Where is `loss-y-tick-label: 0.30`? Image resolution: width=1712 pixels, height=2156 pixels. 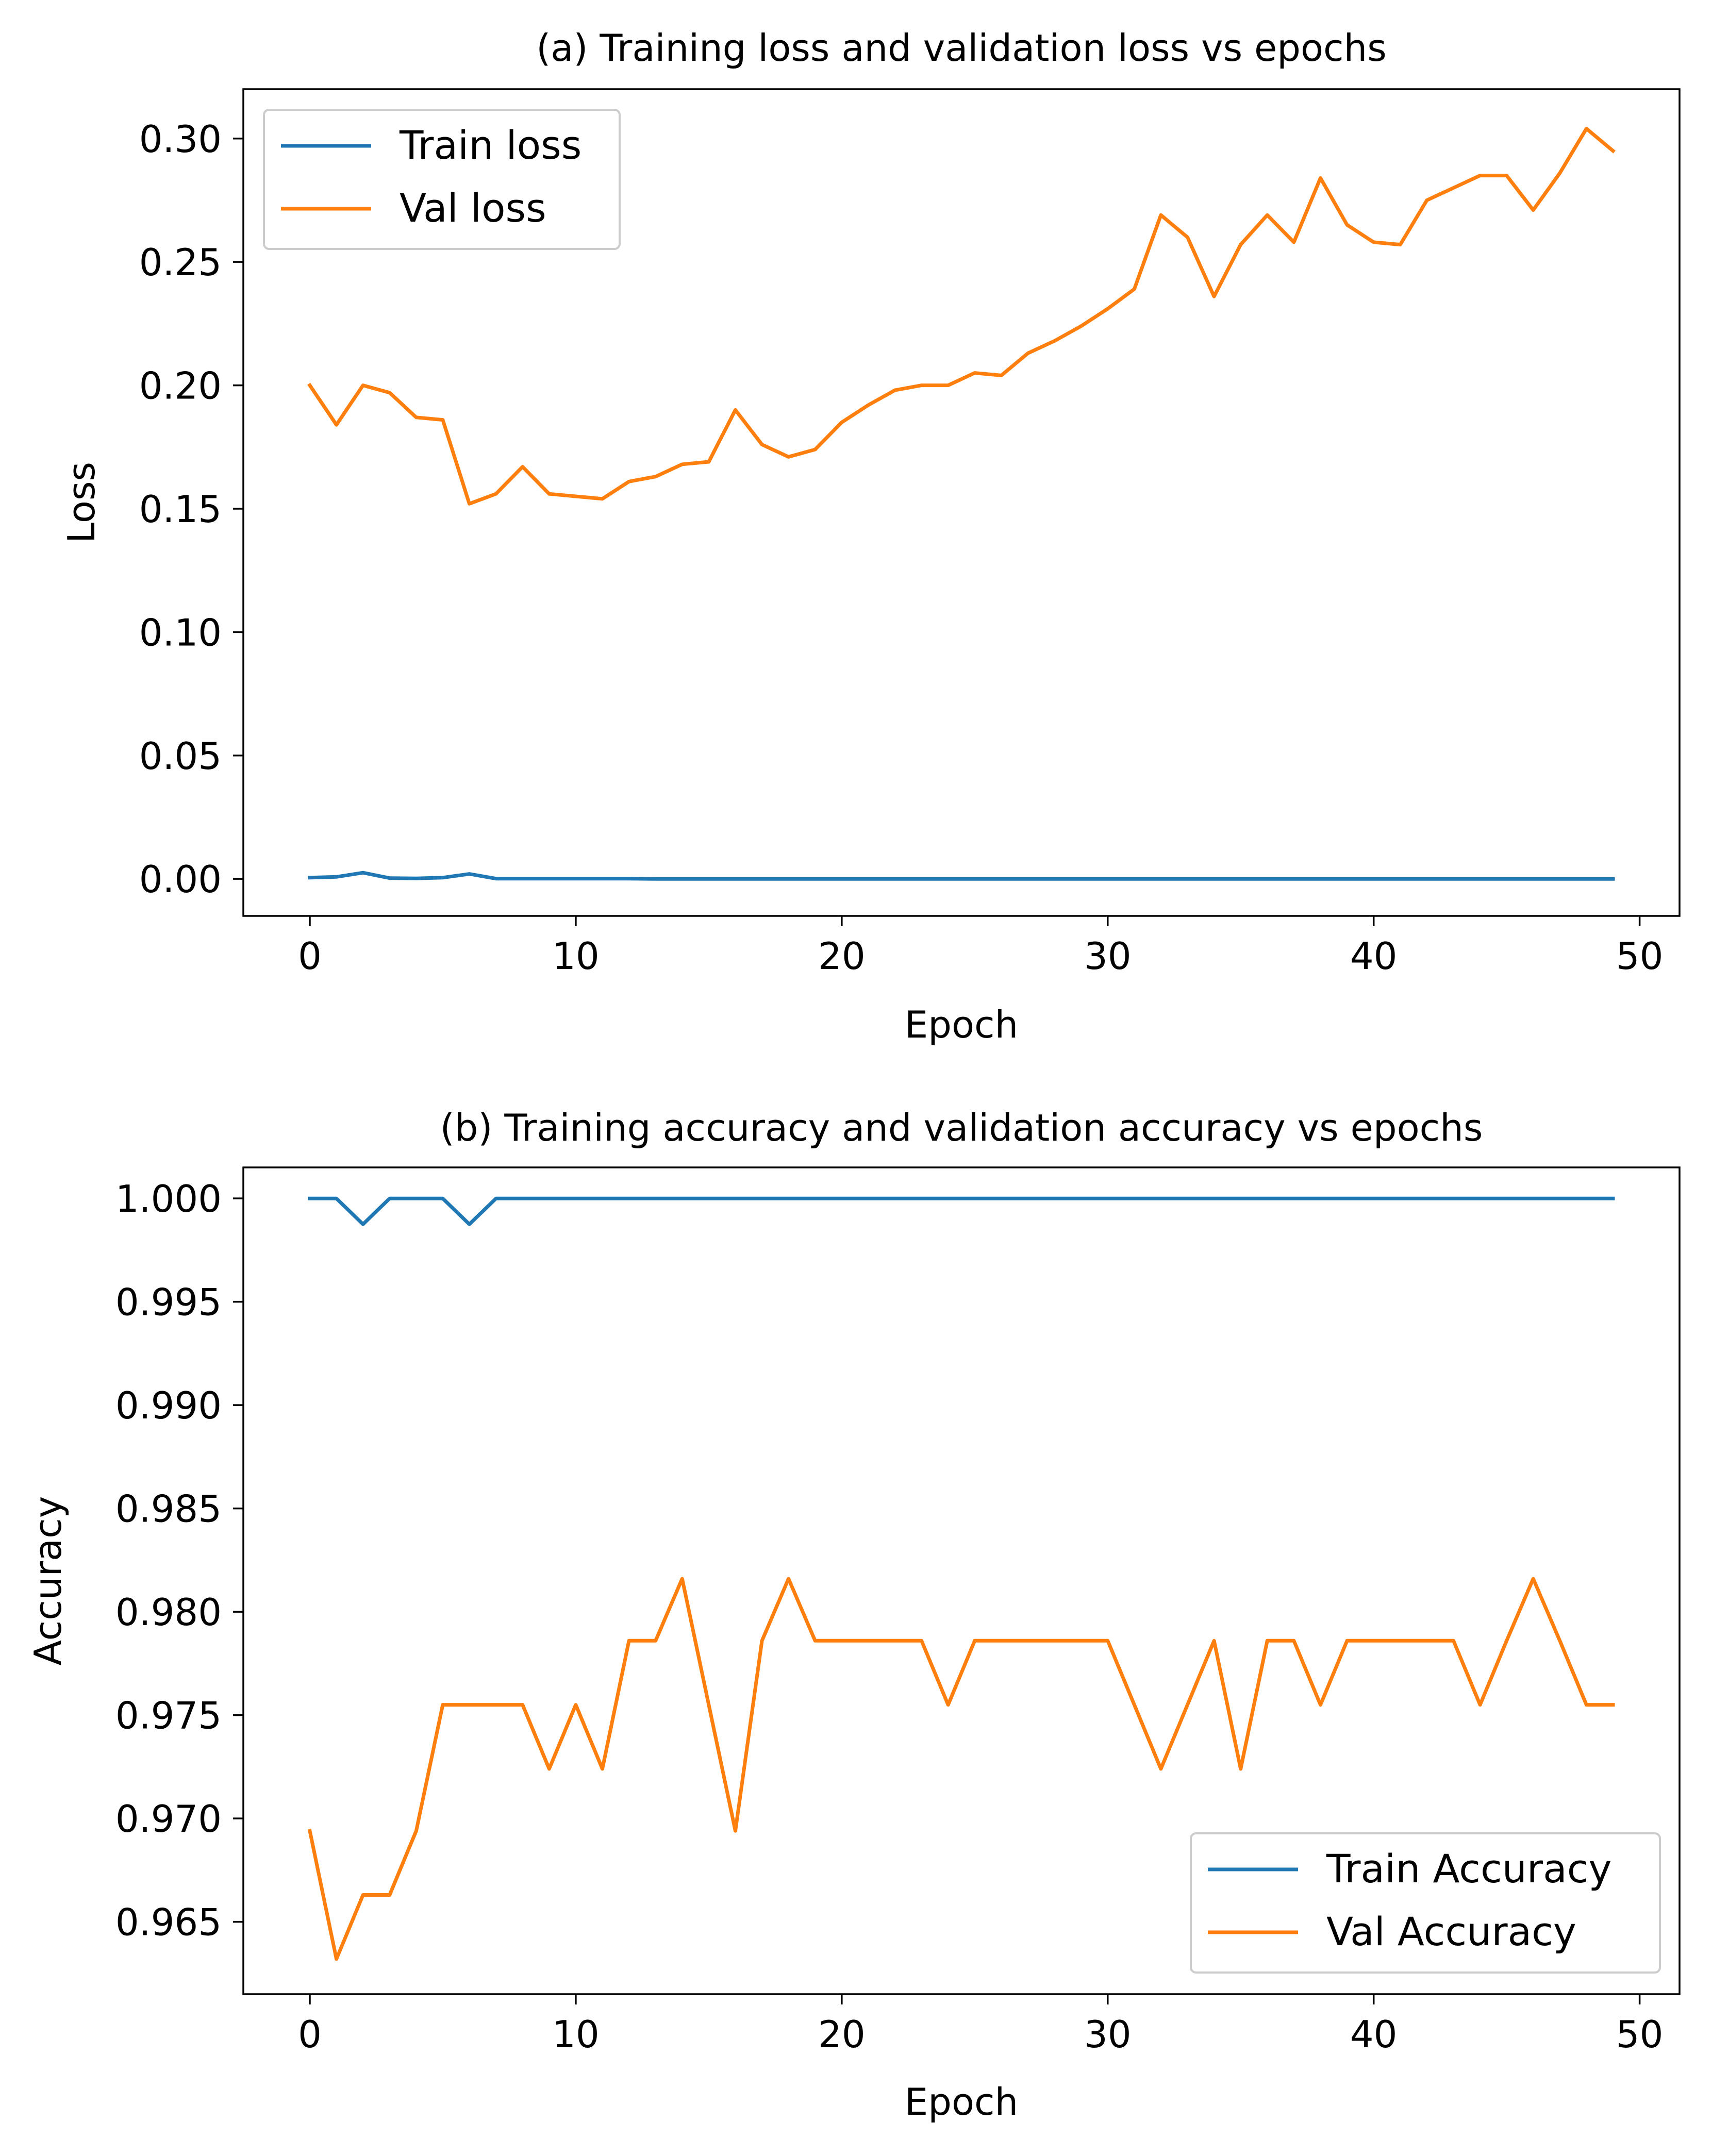
loss-y-tick-label: 0.30 is located at coordinates (180, 139).